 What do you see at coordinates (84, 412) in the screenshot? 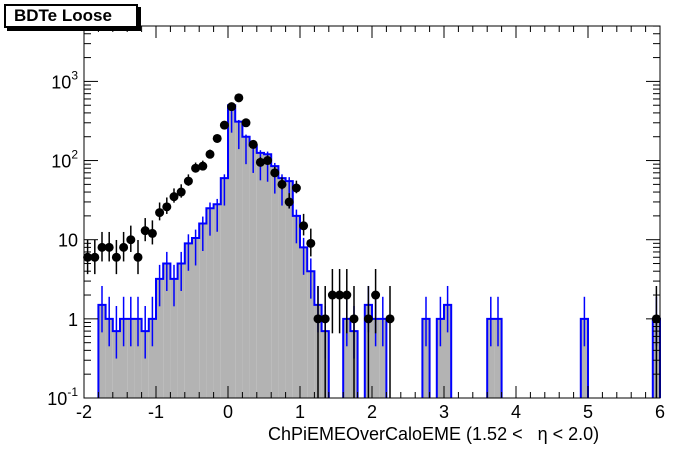
I see `x-tick-label: -2` at bounding box center [84, 412].